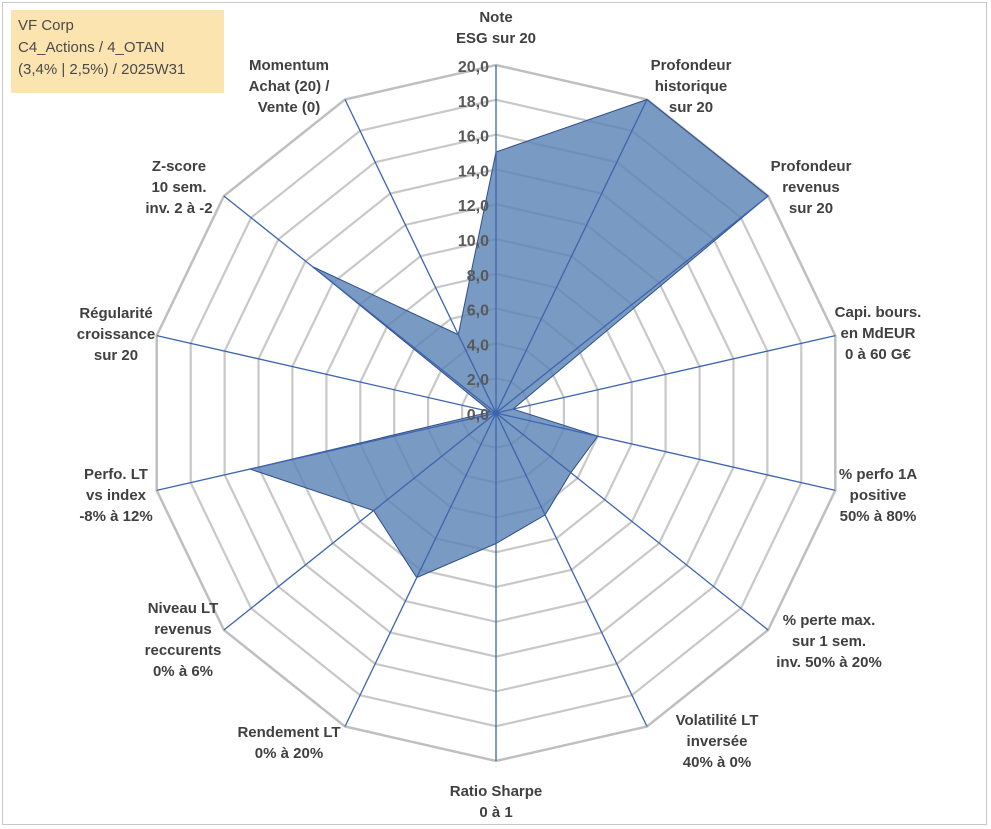 The image size is (991, 829). I want to click on axis-label-line: historique, so click(691, 86).